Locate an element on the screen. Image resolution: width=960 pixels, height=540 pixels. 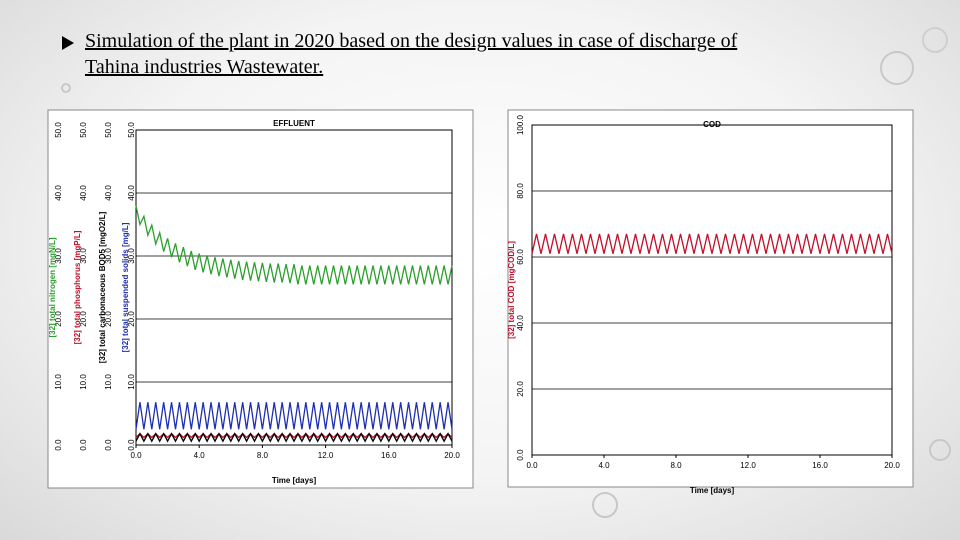
y-tick-label: 60.0 is located at coordinates (520, 257).